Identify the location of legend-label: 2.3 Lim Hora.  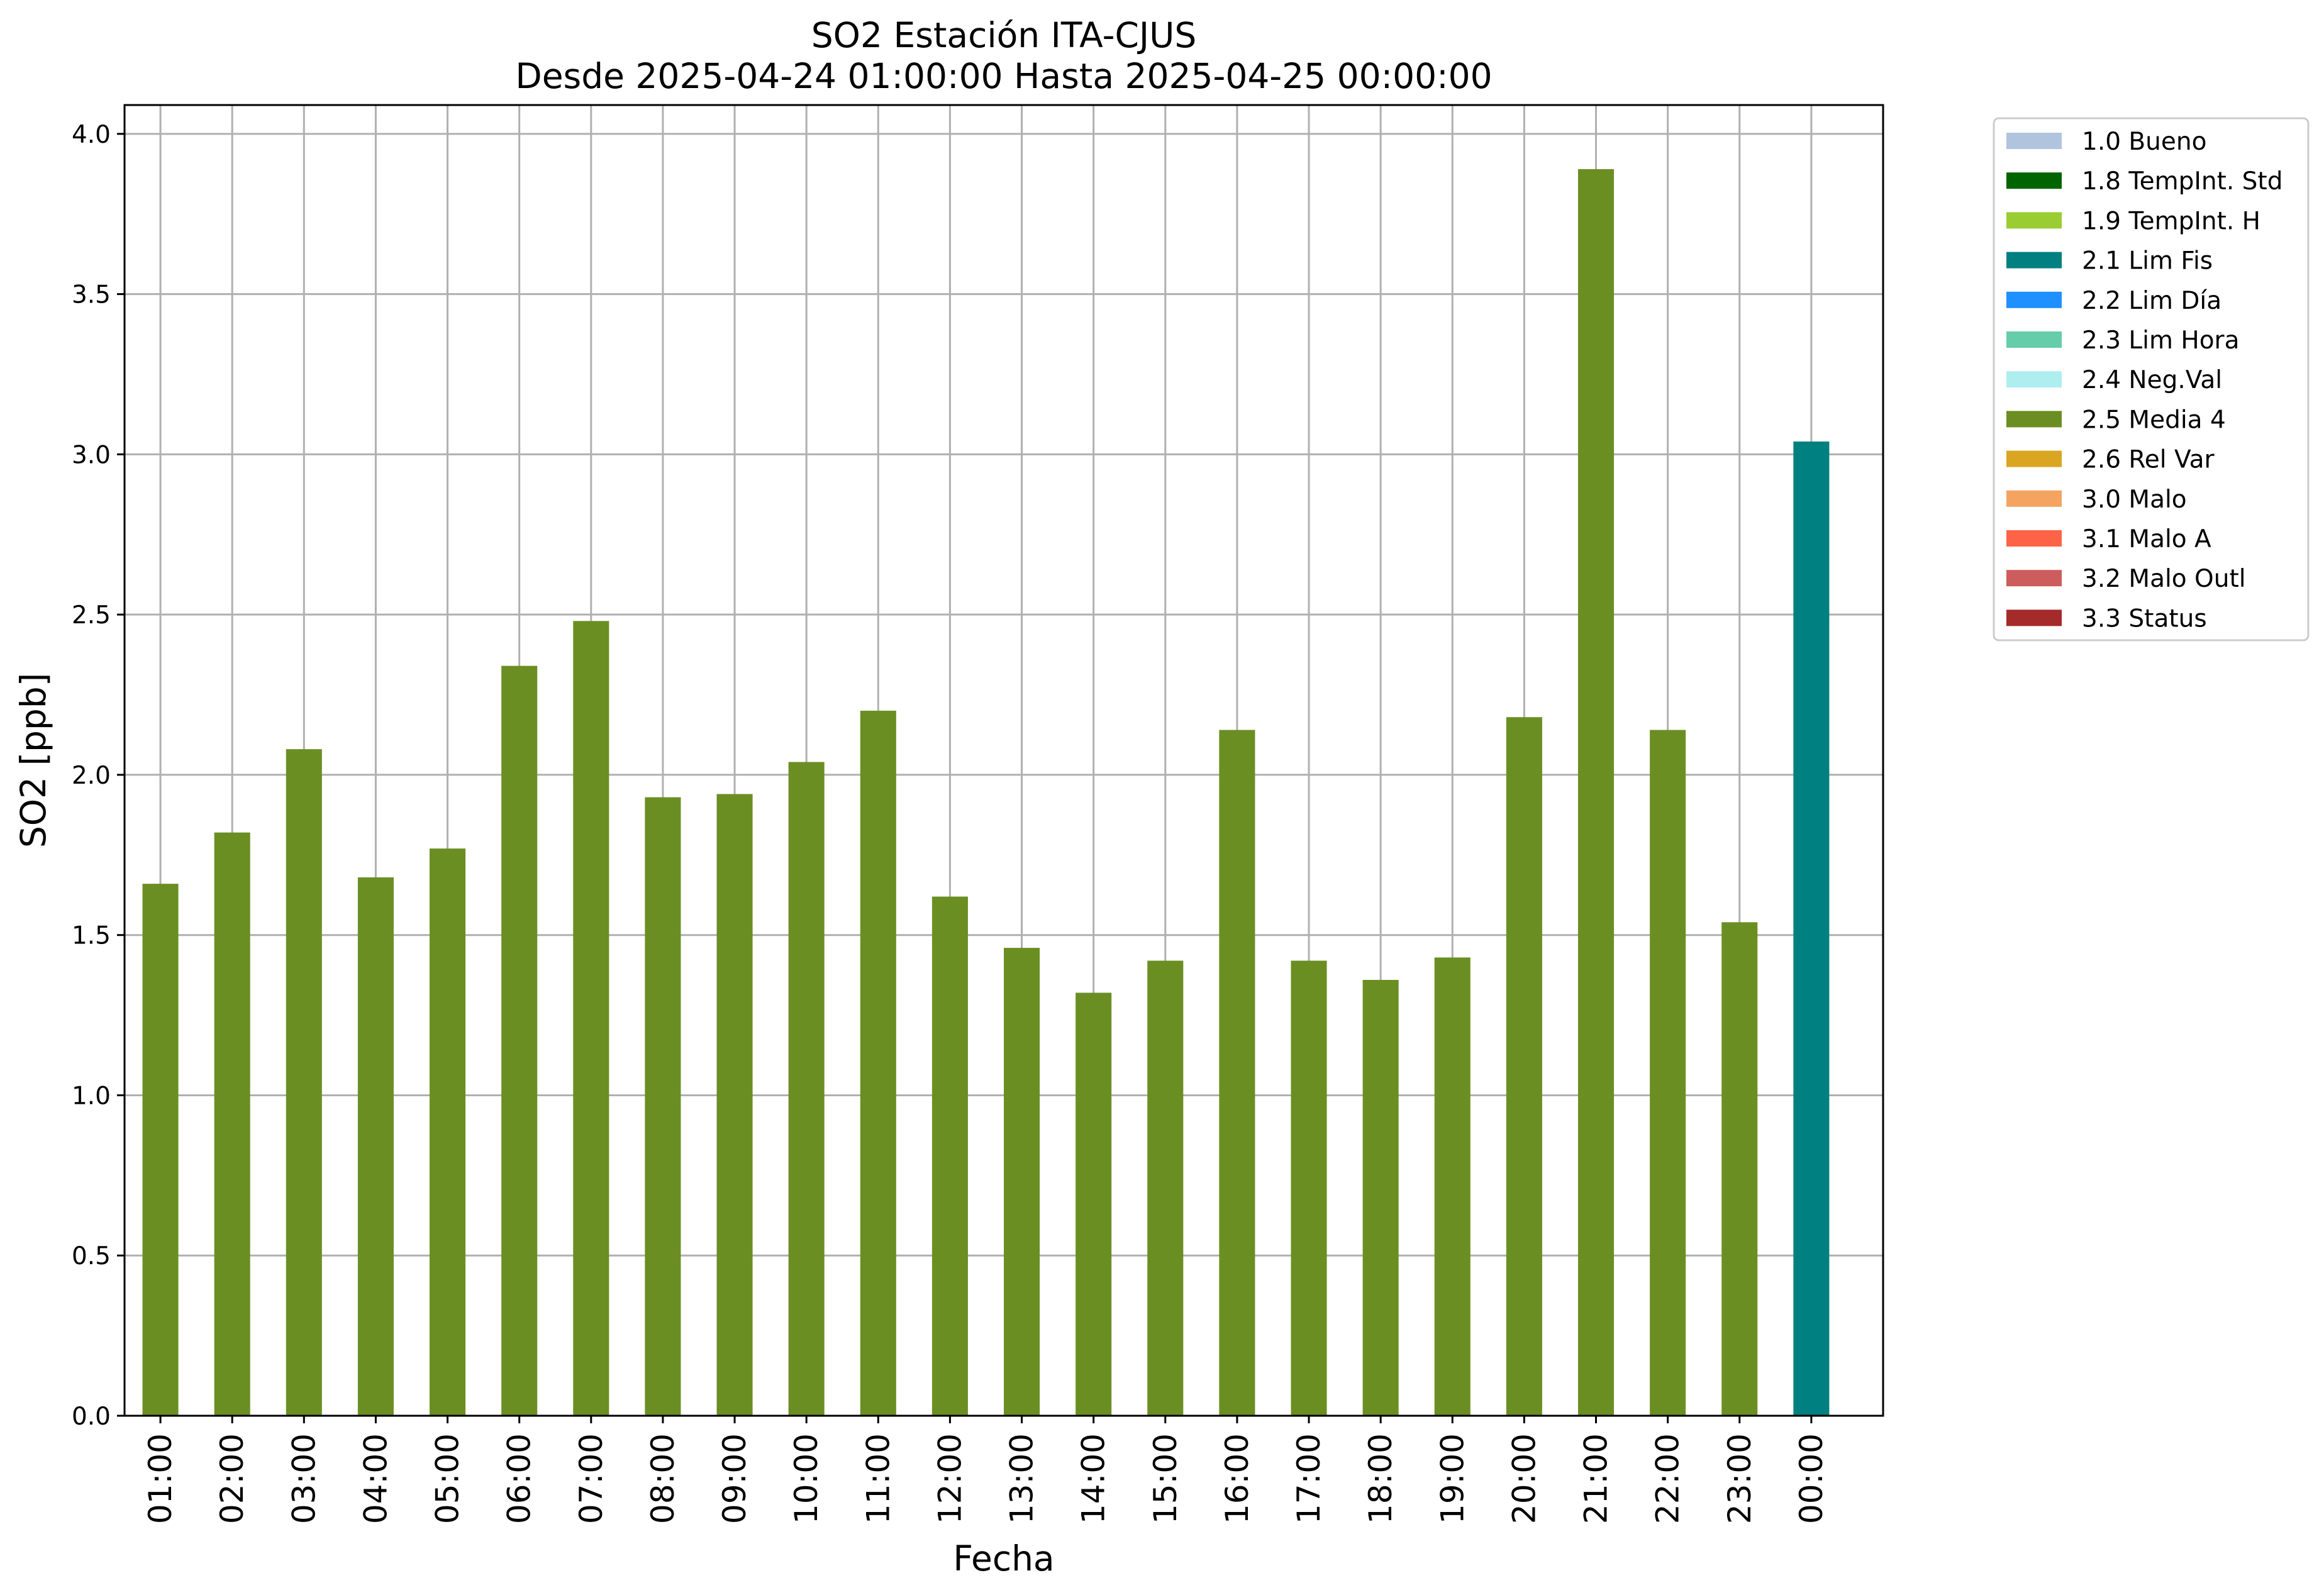
(2161, 340).